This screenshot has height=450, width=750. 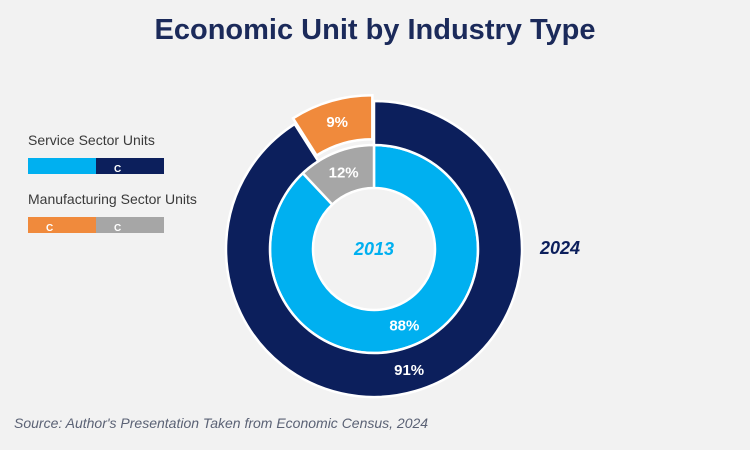 What do you see at coordinates (409, 370) in the screenshot?
I see `data-label-2024-service-sector-units: 91%` at bounding box center [409, 370].